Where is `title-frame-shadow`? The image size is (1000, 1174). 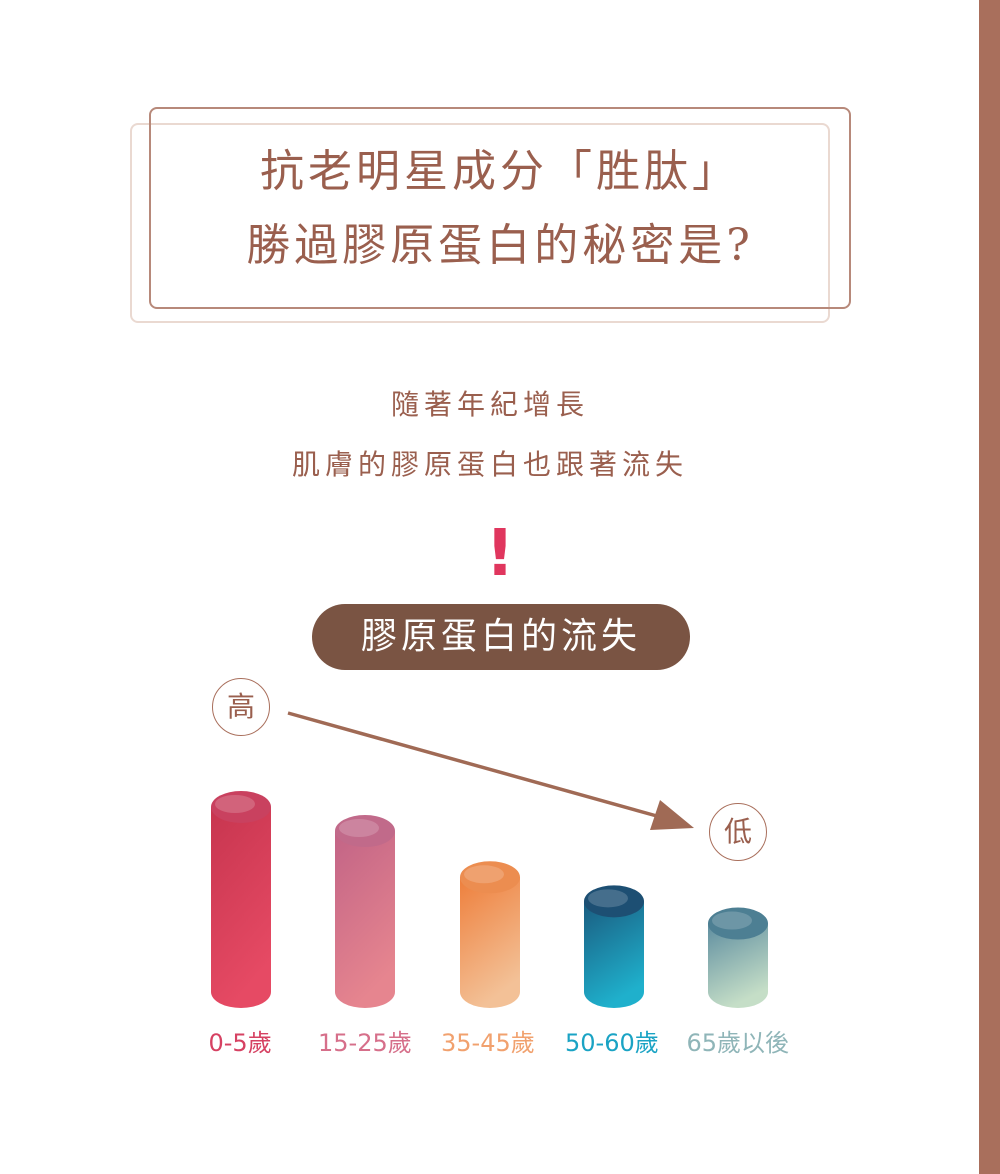 title-frame-shadow is located at coordinates (480, 223).